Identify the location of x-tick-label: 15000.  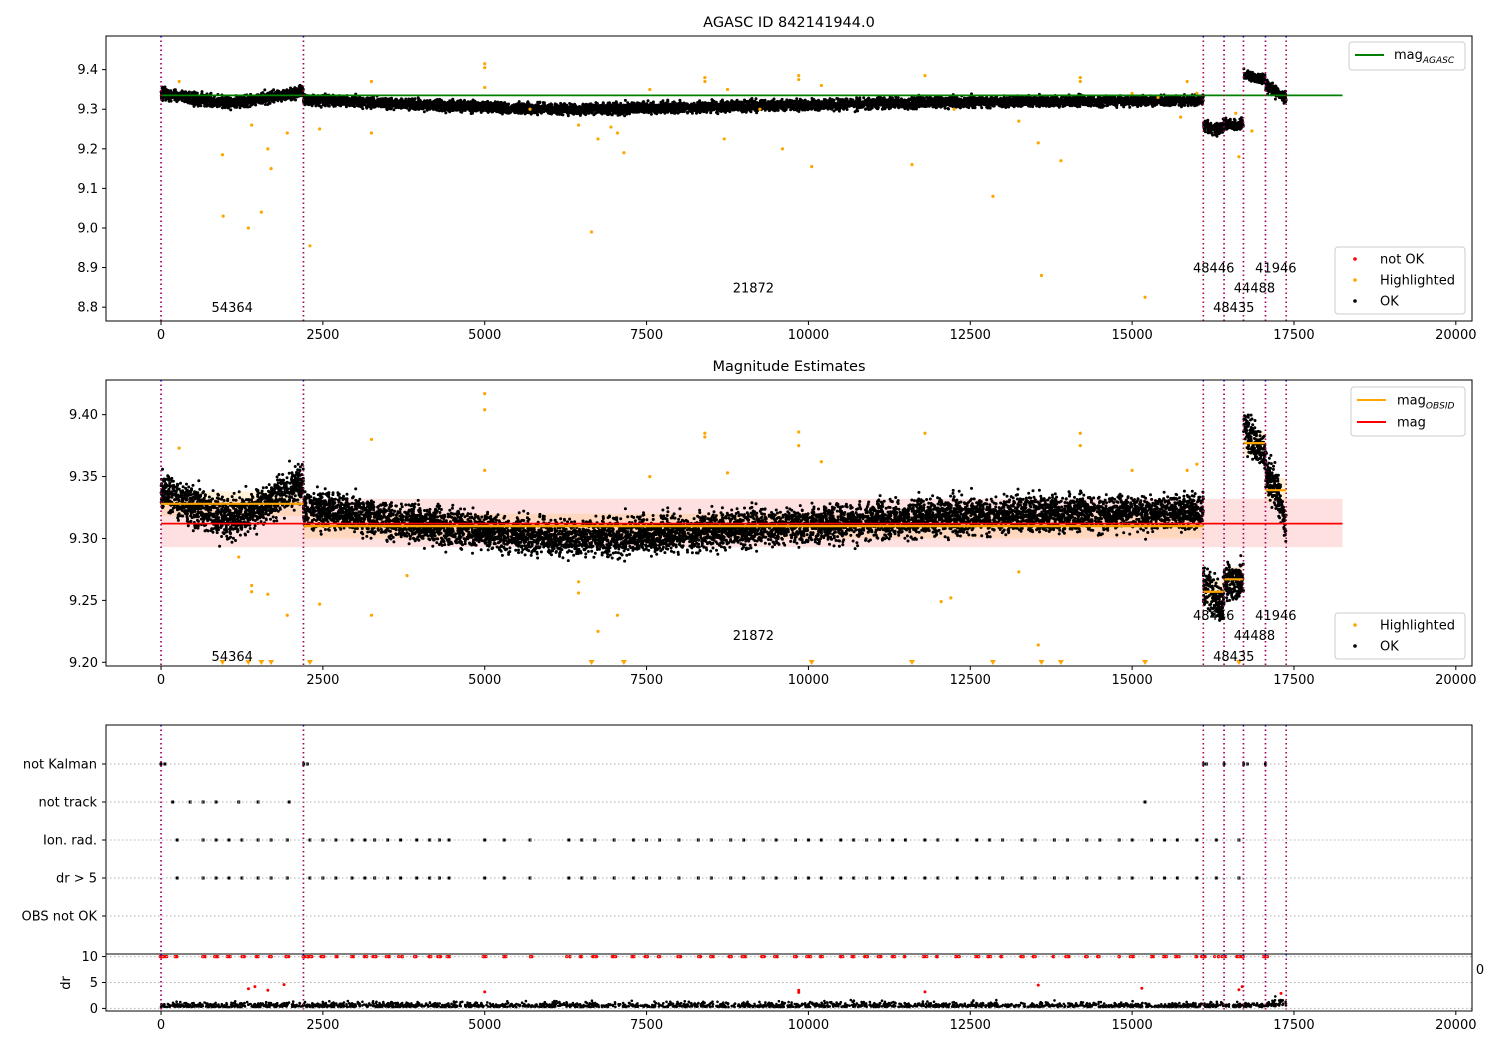
(1131, 680).